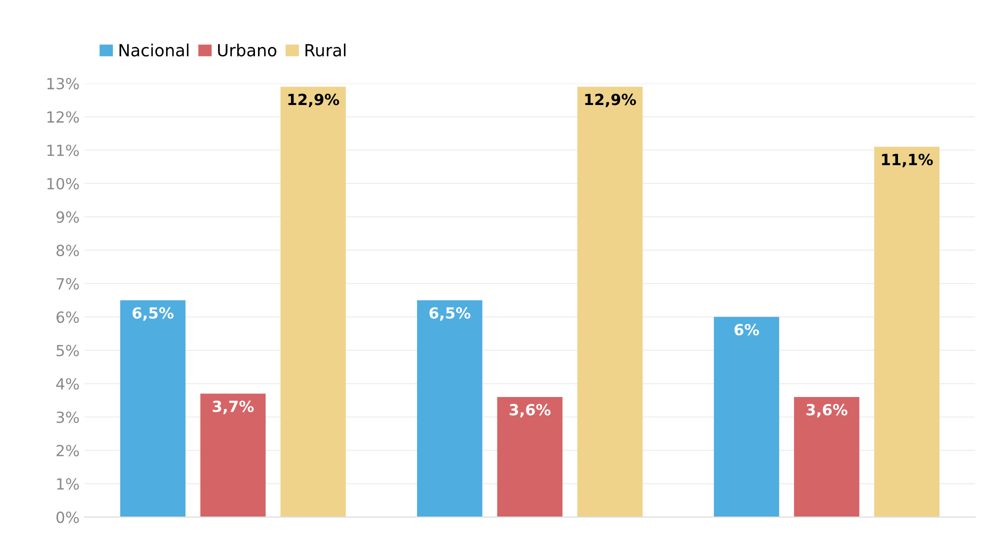 The image size is (995, 556). What do you see at coordinates (67, 217) in the screenshot?
I see `y-tick-label: 9%` at bounding box center [67, 217].